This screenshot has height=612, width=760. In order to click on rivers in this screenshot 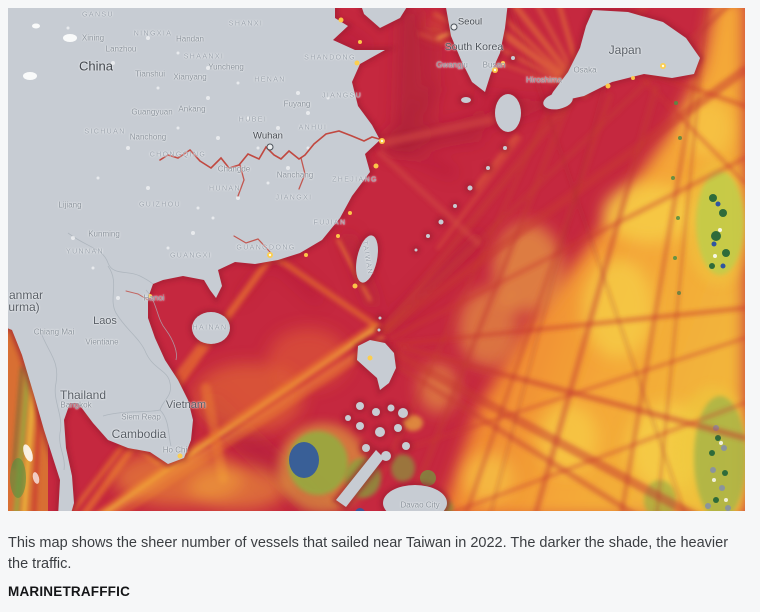, I will do `click(252, 215)`.